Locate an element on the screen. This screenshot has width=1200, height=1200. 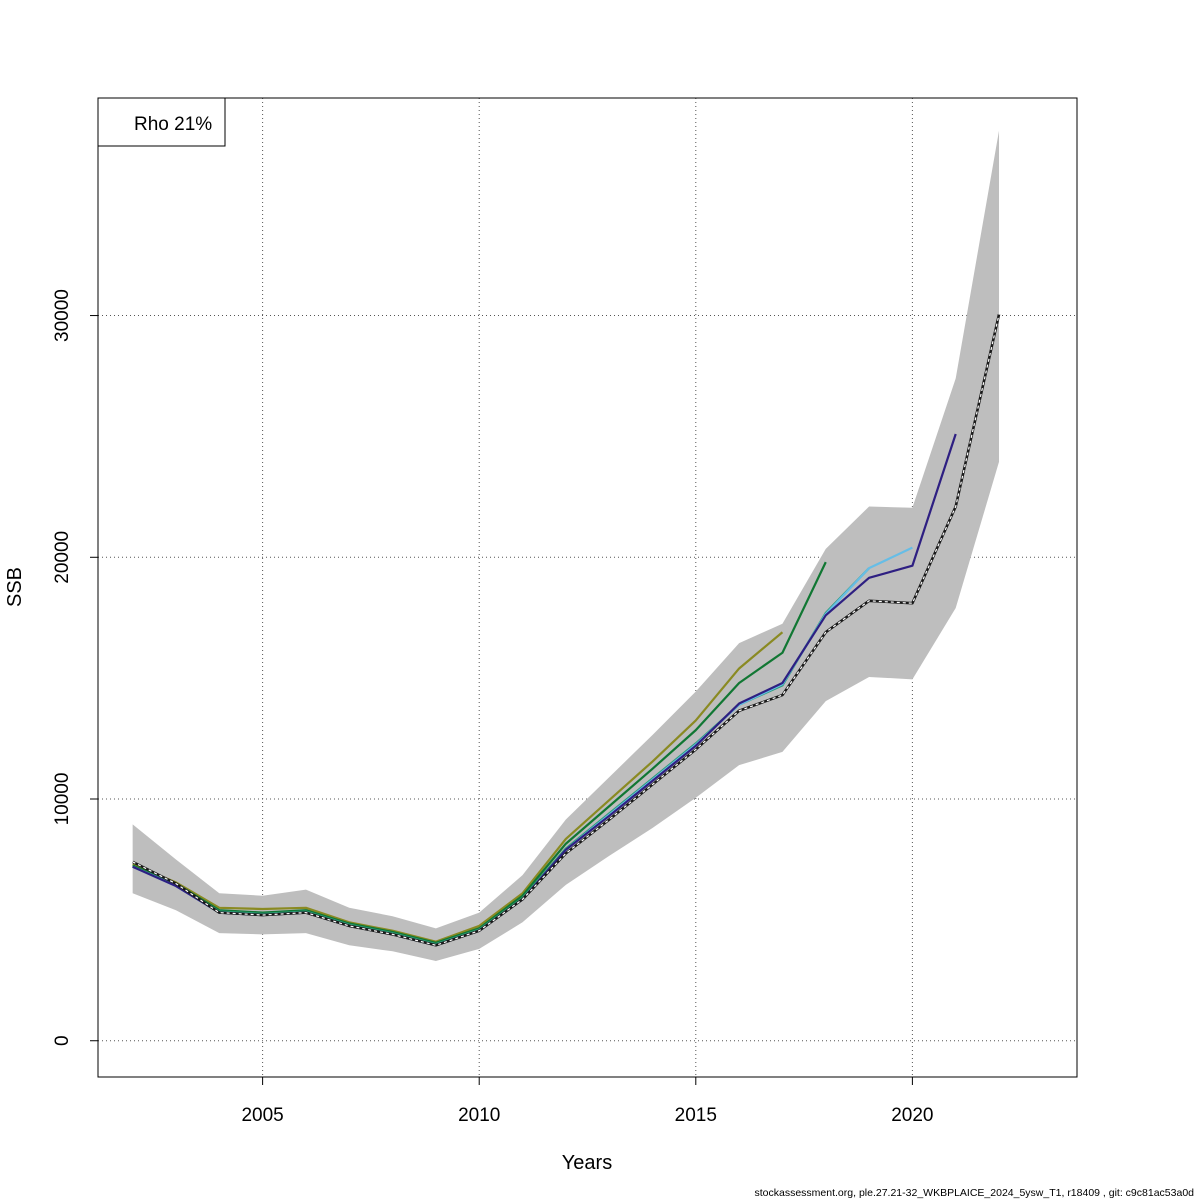
y-tick-label: 20000 is located at coordinates (62, 557).